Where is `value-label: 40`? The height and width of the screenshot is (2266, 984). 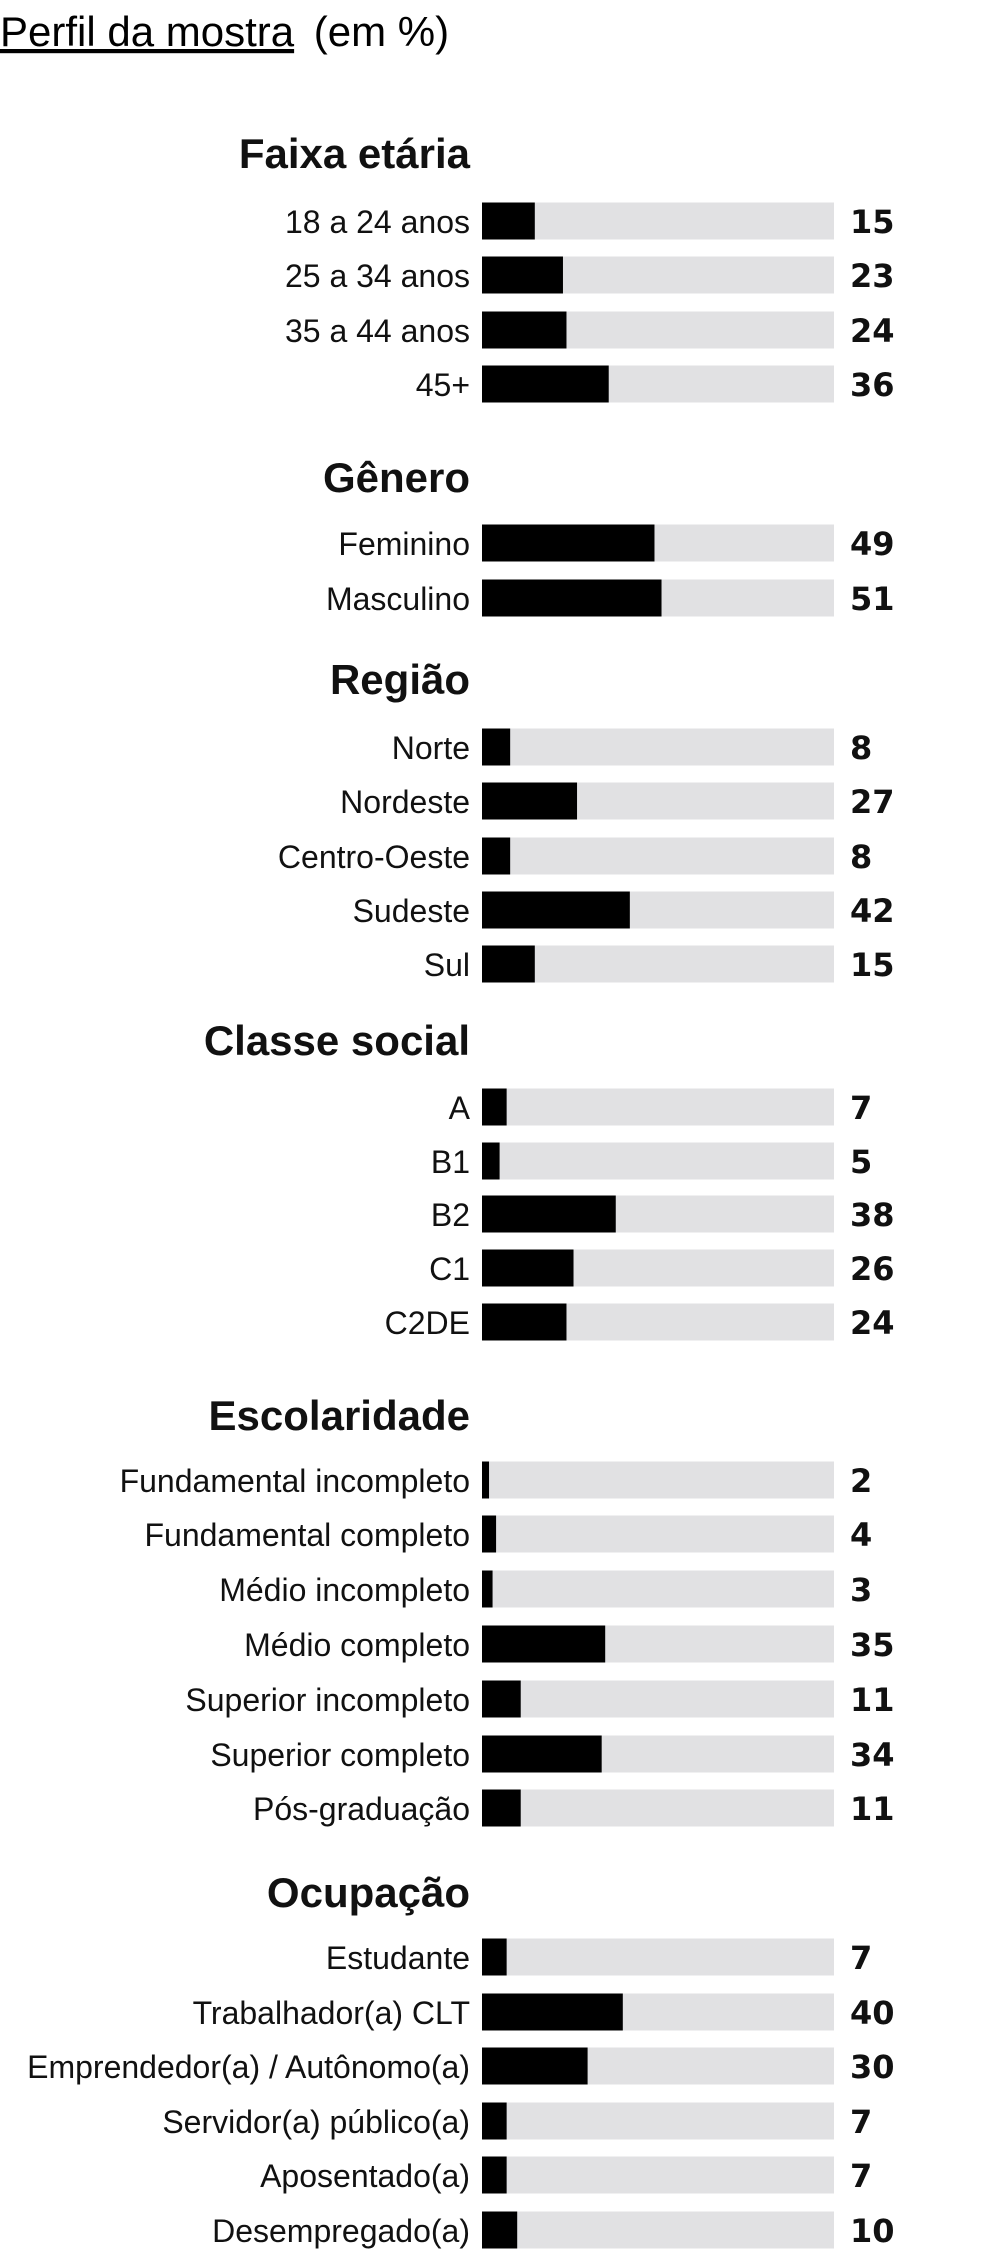 value-label: 40 is located at coordinates (872, 2013).